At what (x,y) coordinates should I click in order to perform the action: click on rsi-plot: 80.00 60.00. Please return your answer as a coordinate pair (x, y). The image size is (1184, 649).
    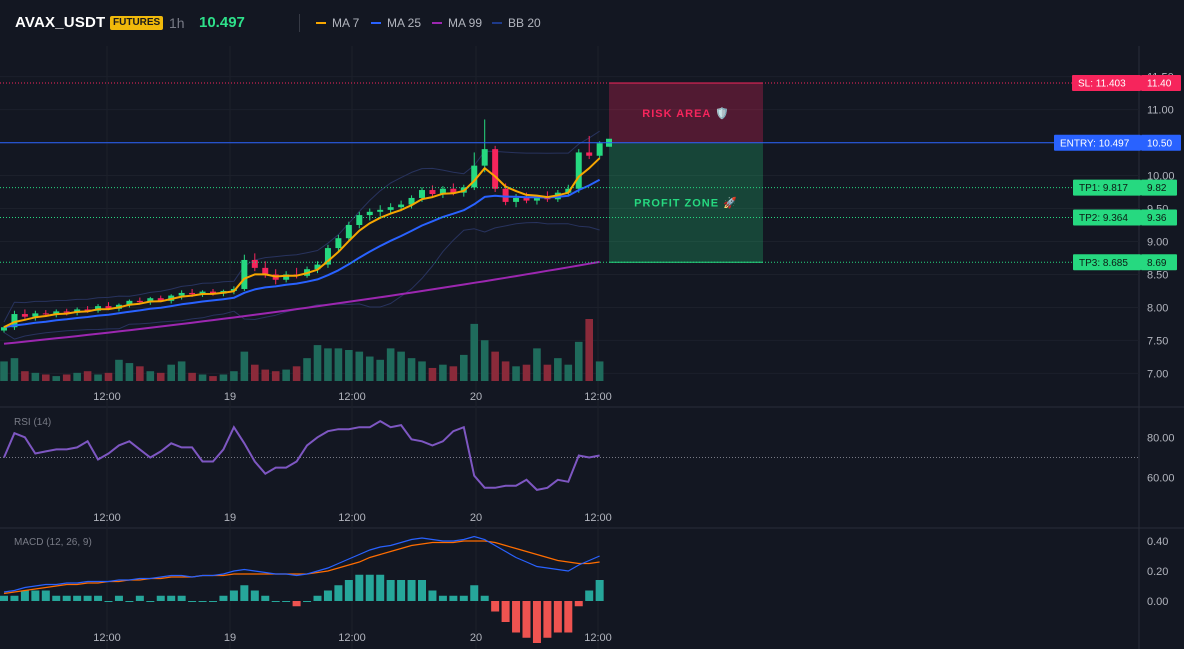
    Looking at the image, I should click on (587, 455).